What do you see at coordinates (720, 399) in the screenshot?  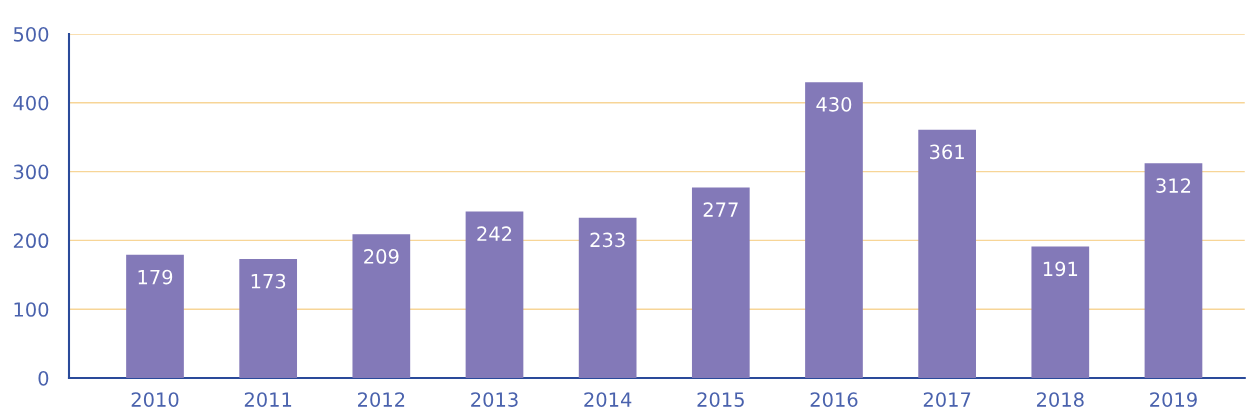 I see `x-tick-label: 2015` at bounding box center [720, 399].